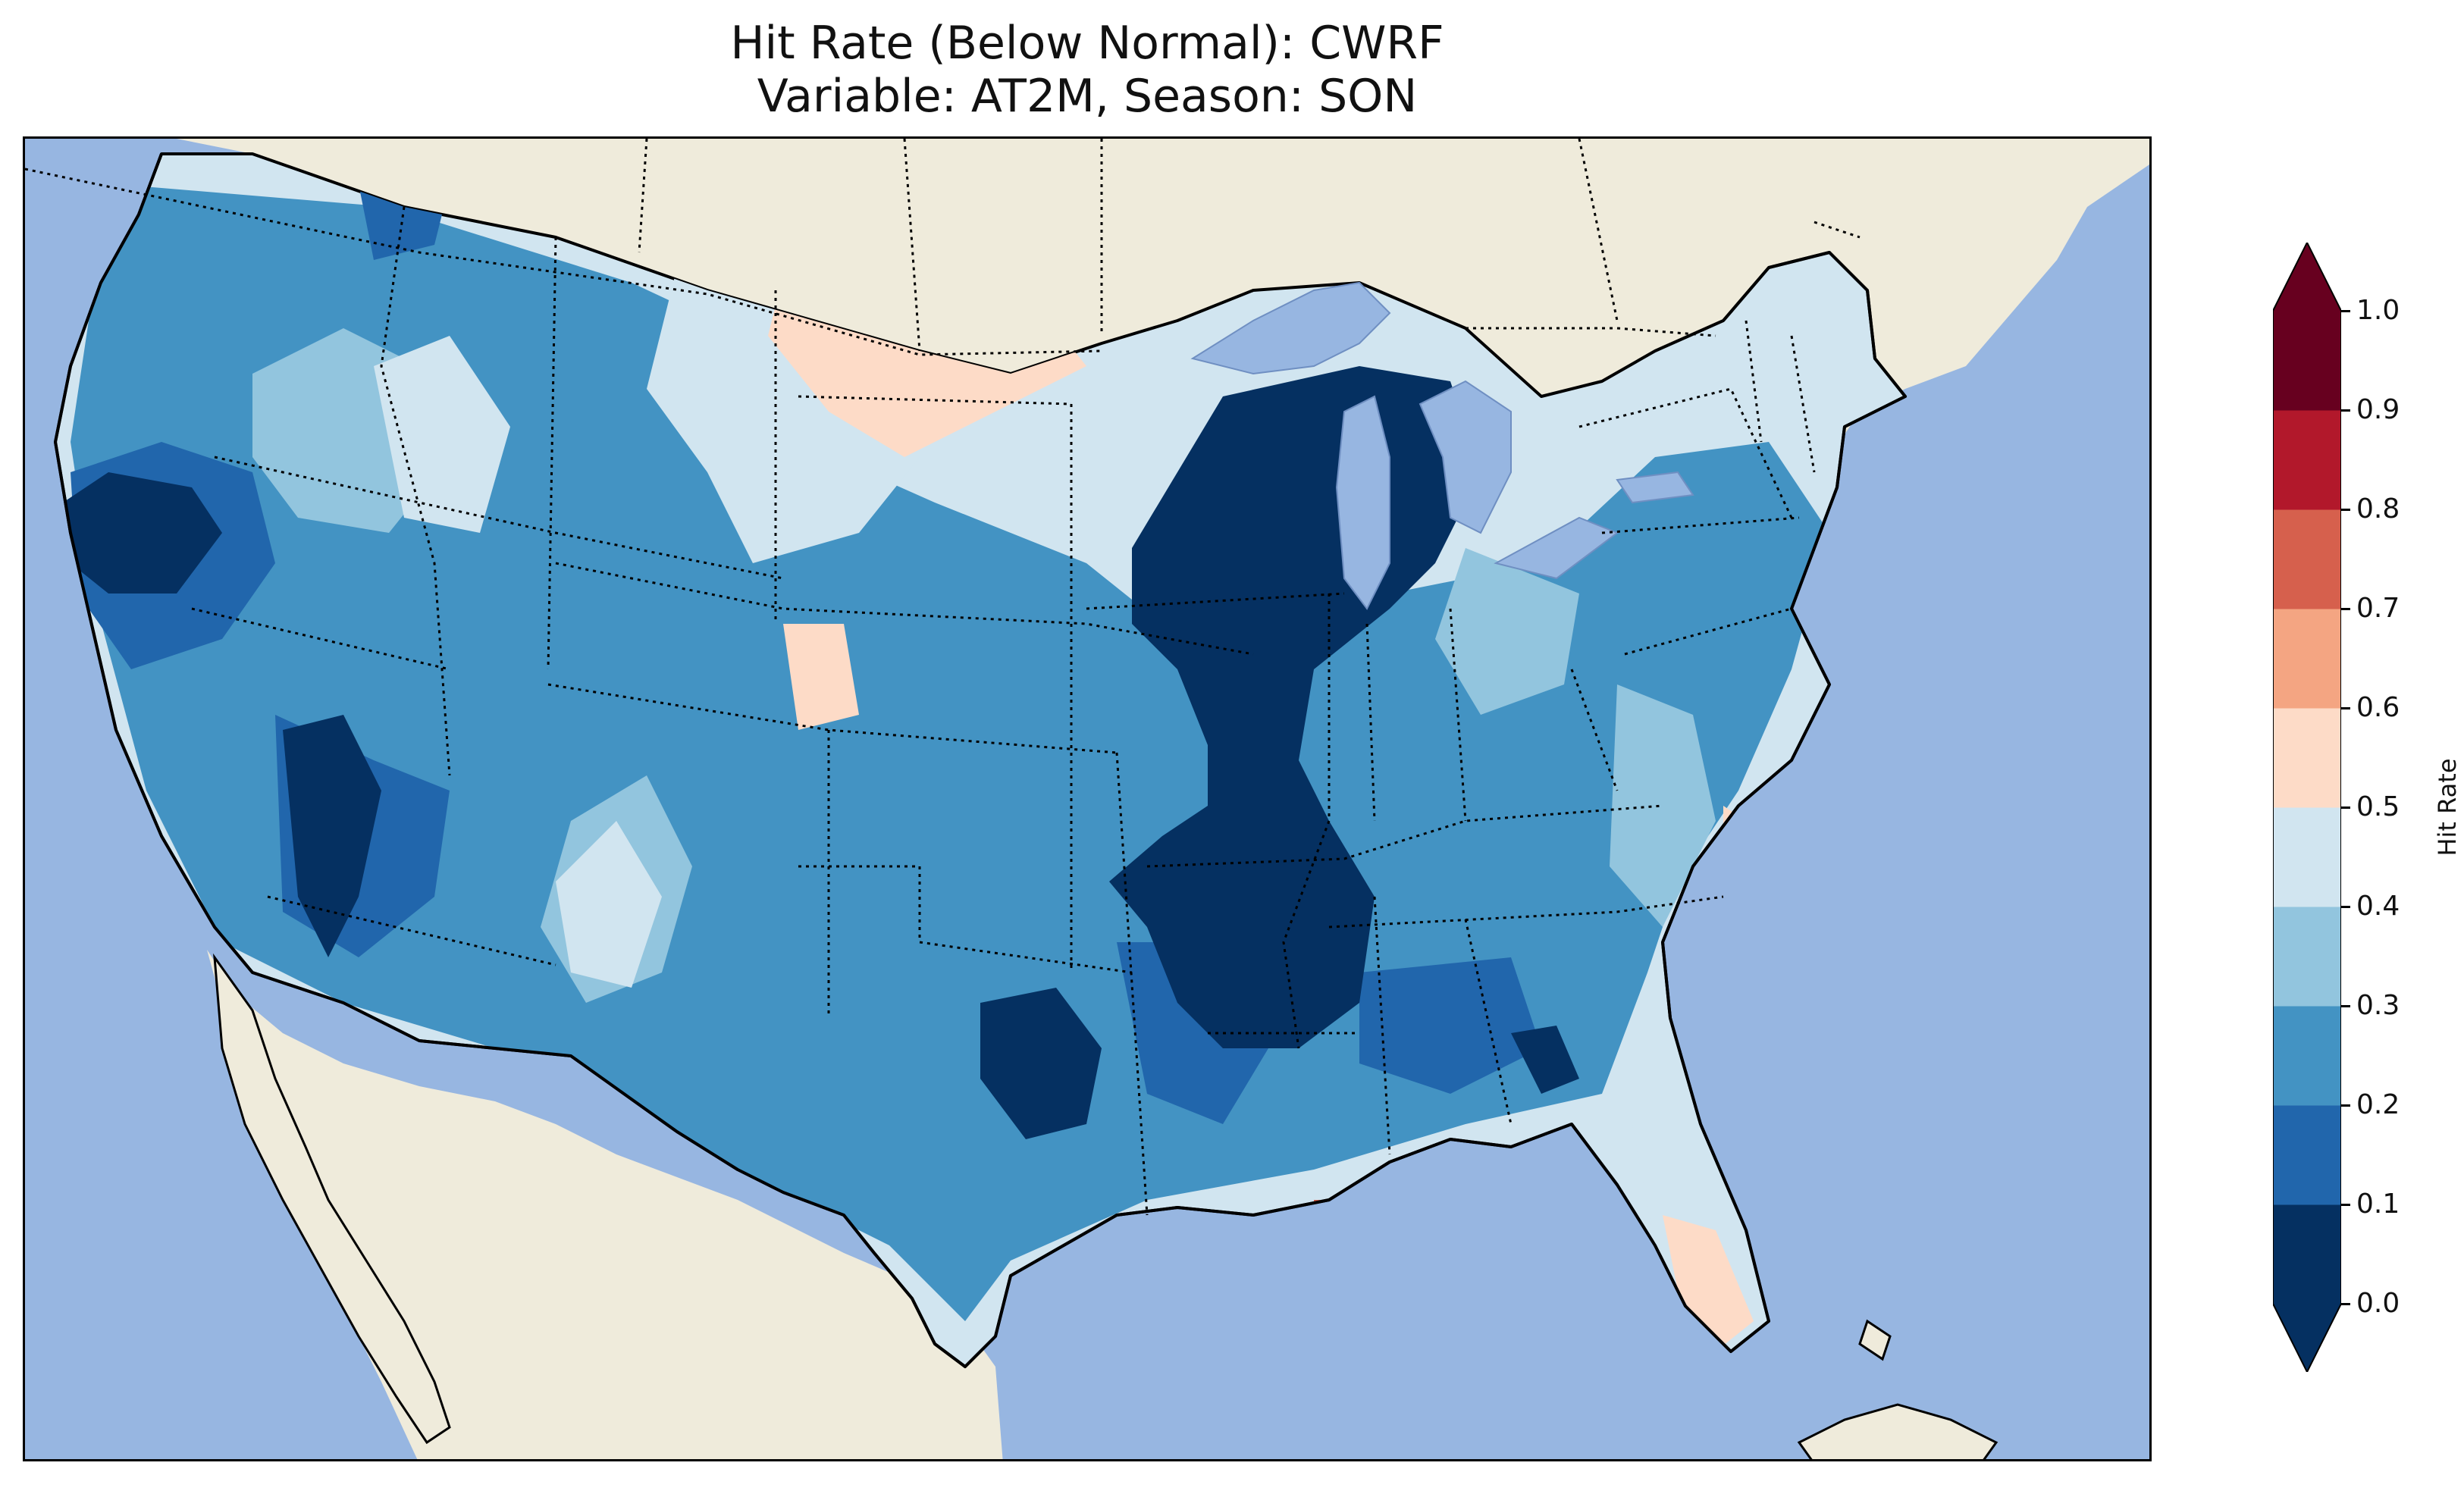  What do you see at coordinates (1663, 805) in the screenshot?
I see `region-0.3-0.4-d` at bounding box center [1663, 805].